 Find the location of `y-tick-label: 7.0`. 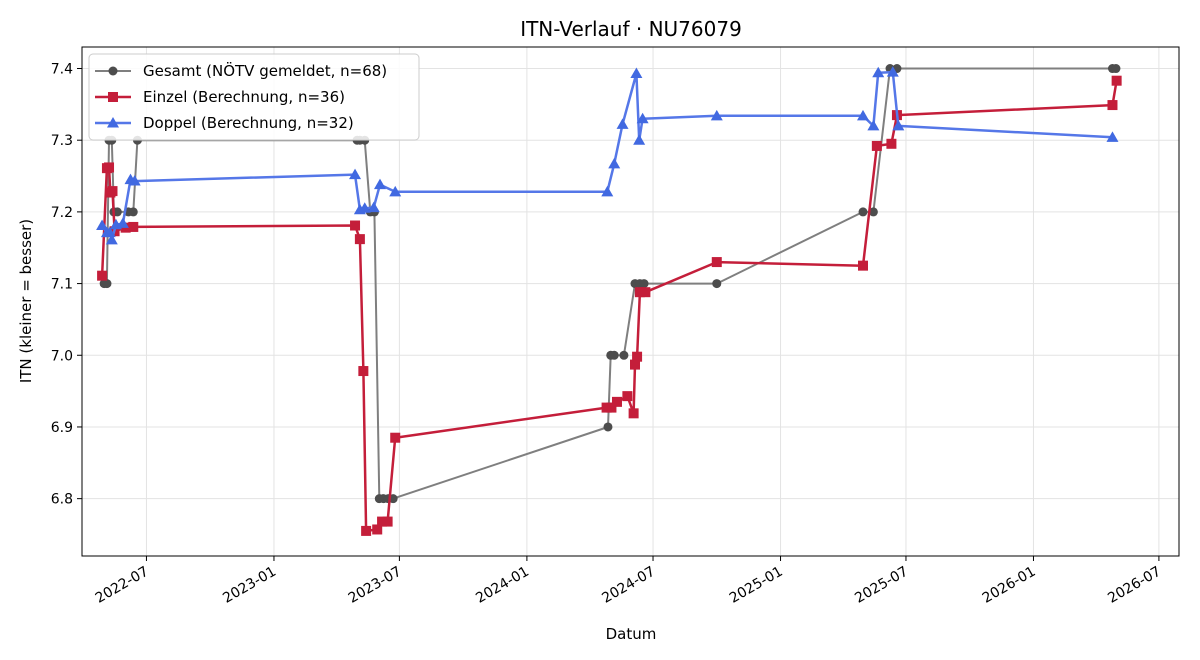

y-tick-label: 7.0 is located at coordinates (62, 356).